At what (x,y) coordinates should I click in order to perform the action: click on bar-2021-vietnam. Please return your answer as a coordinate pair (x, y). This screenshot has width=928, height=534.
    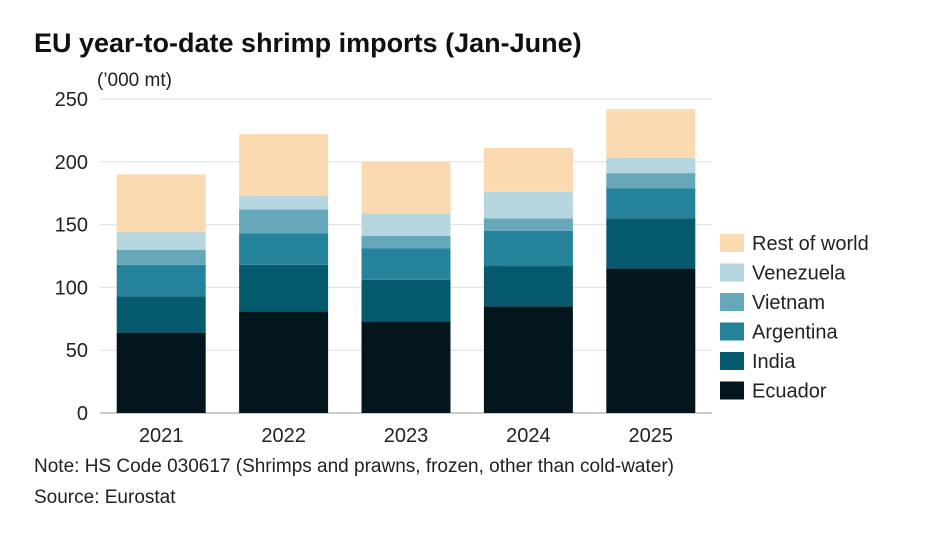
    Looking at the image, I should click on (161, 257).